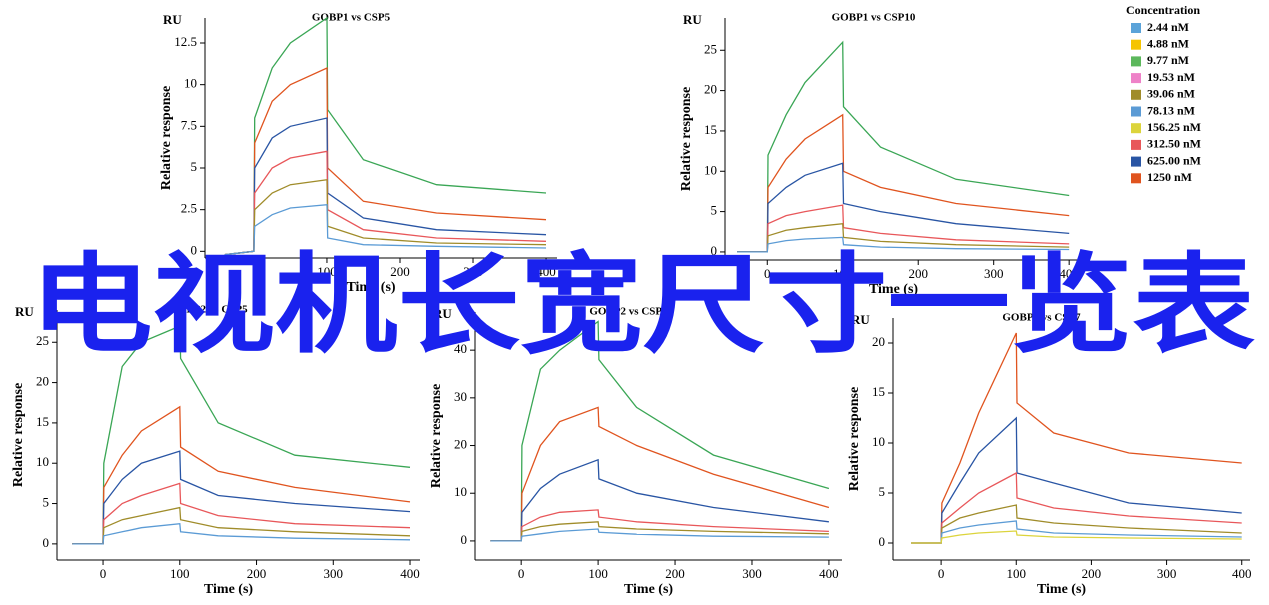 The height and width of the screenshot is (605, 1269). What do you see at coordinates (351, 18) in the screenshot?
I see `chart-title: GOBP1 vs CSP5` at bounding box center [351, 18].